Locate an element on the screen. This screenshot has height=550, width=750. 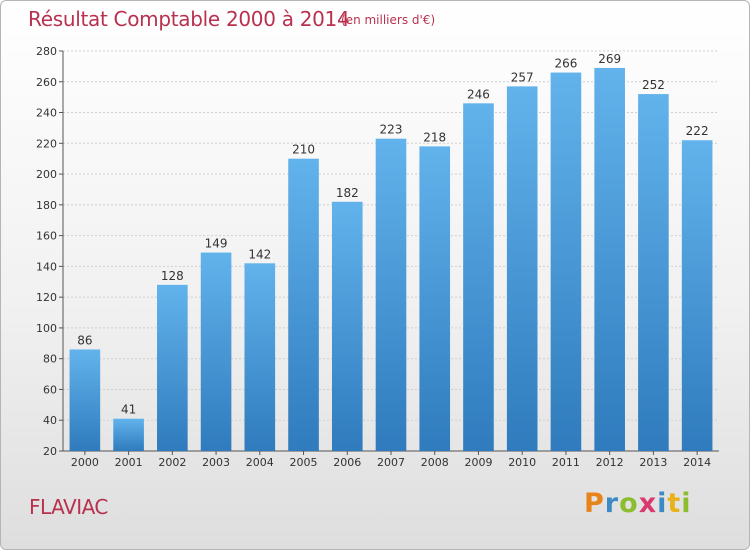
y-tick-label: 220 is located at coordinates (46, 143).